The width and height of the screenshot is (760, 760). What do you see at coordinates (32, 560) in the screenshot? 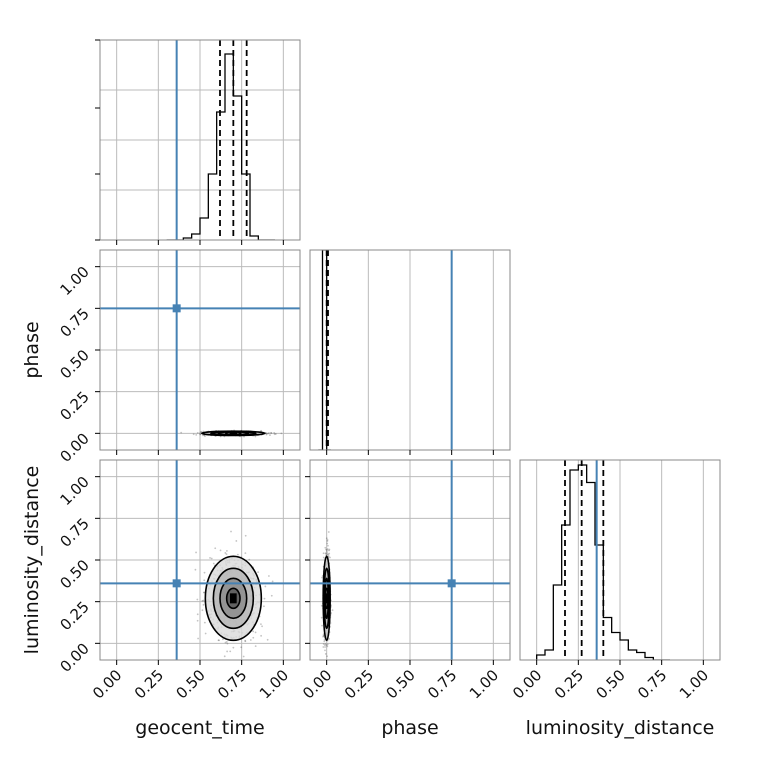
I see `y-axis-label-luminosity_distance: luminosity_distance` at bounding box center [32, 560].